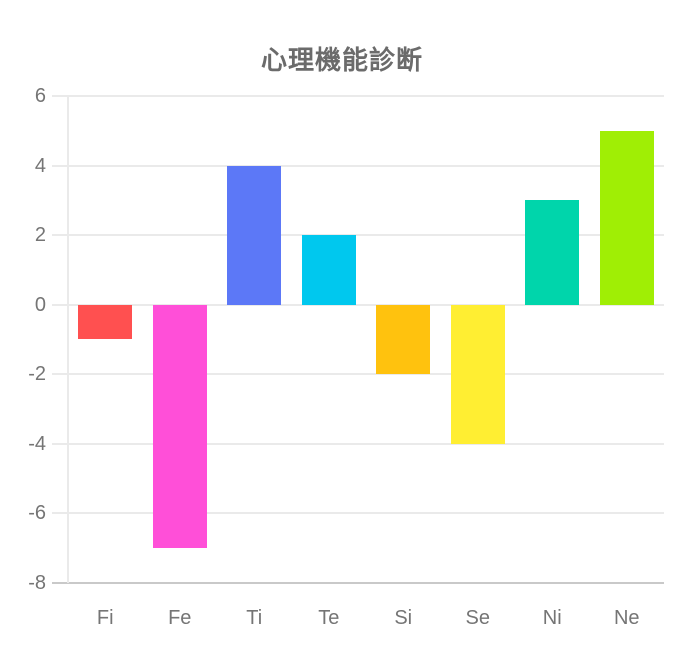  I want to click on x-axis-baseline, so click(358, 583).